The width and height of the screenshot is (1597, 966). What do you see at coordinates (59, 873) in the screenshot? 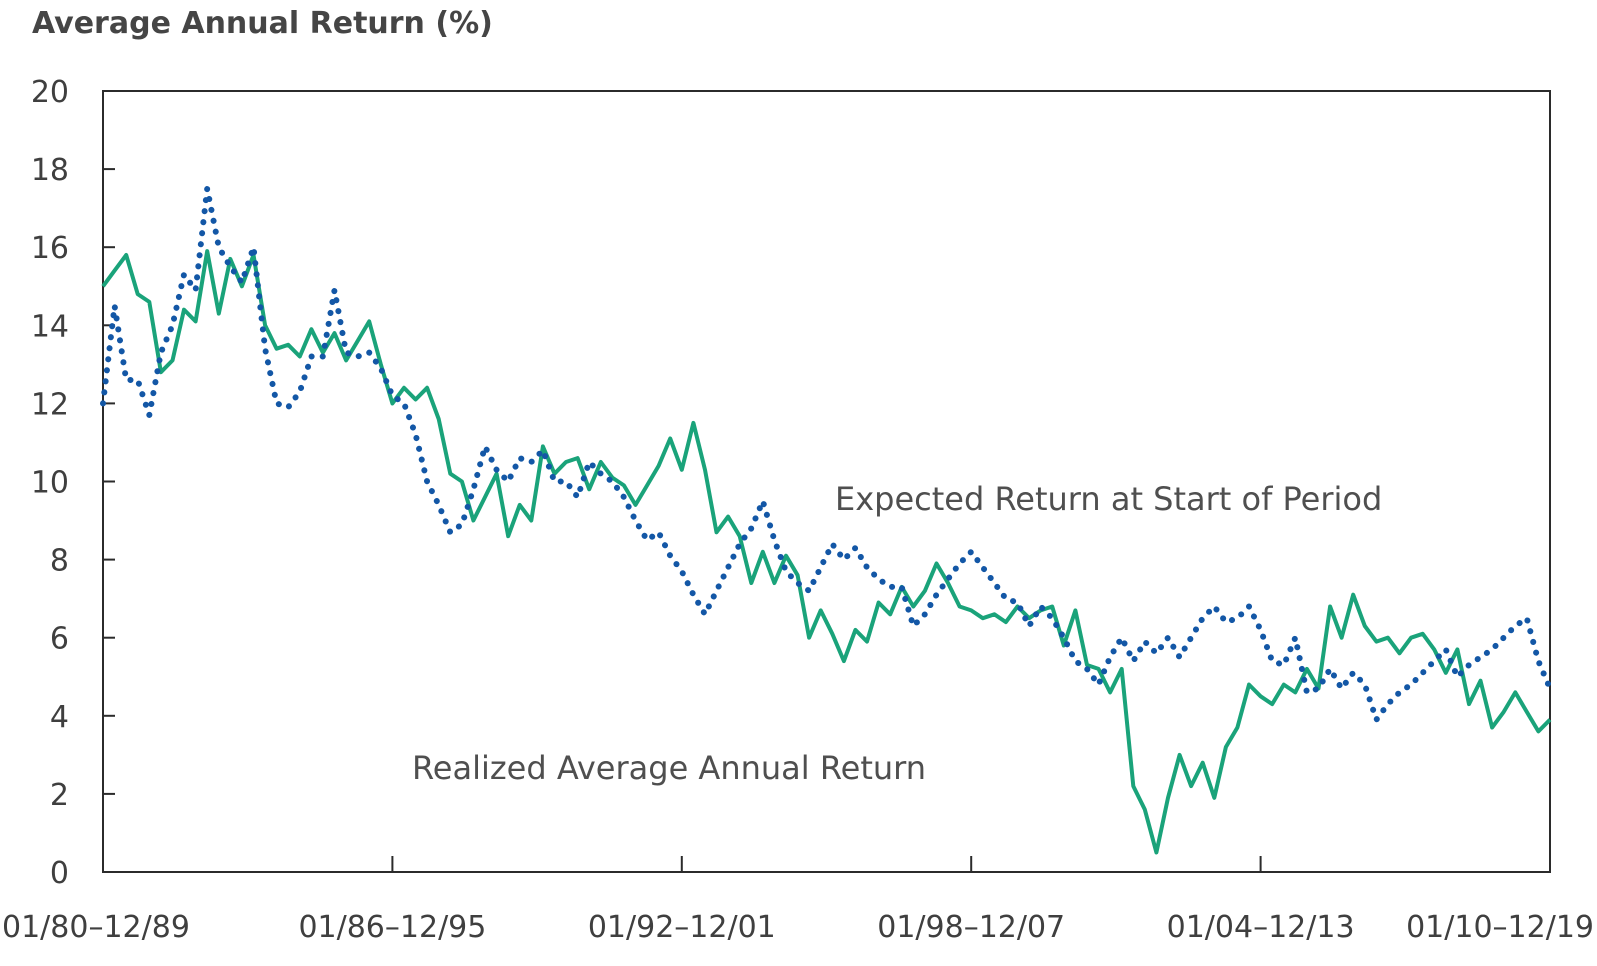
I see `y-tick-label: 0` at bounding box center [59, 873].